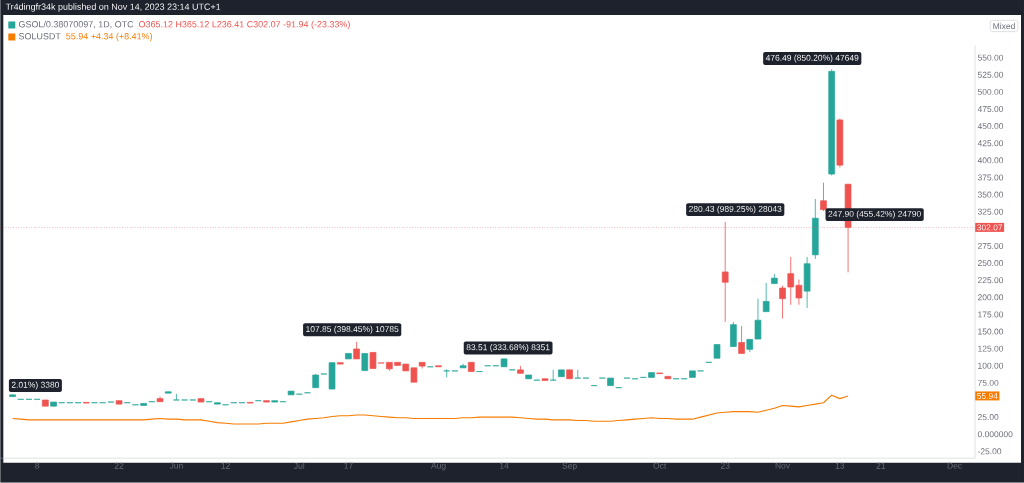  What do you see at coordinates (299, 465) in the screenshot?
I see `x-tick-label: Jul` at bounding box center [299, 465].